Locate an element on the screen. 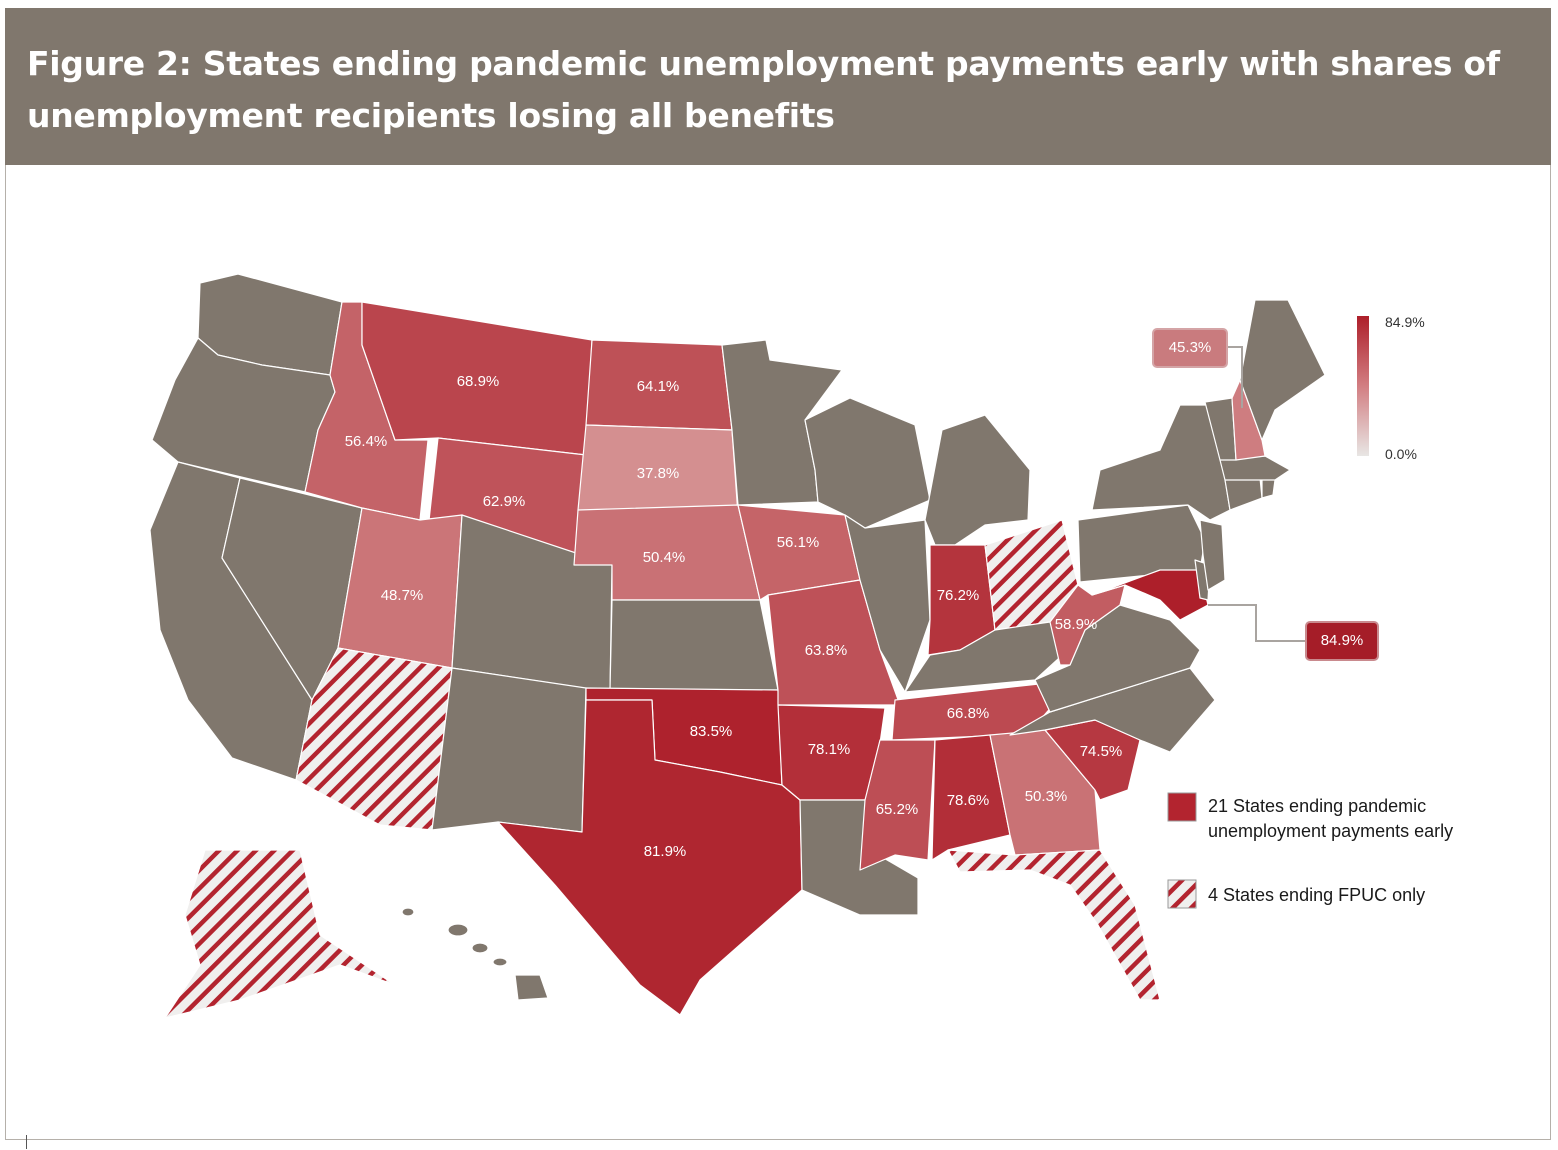 The height and width of the screenshot is (1150, 1558). state-maryland is located at coordinates (1150, 595).